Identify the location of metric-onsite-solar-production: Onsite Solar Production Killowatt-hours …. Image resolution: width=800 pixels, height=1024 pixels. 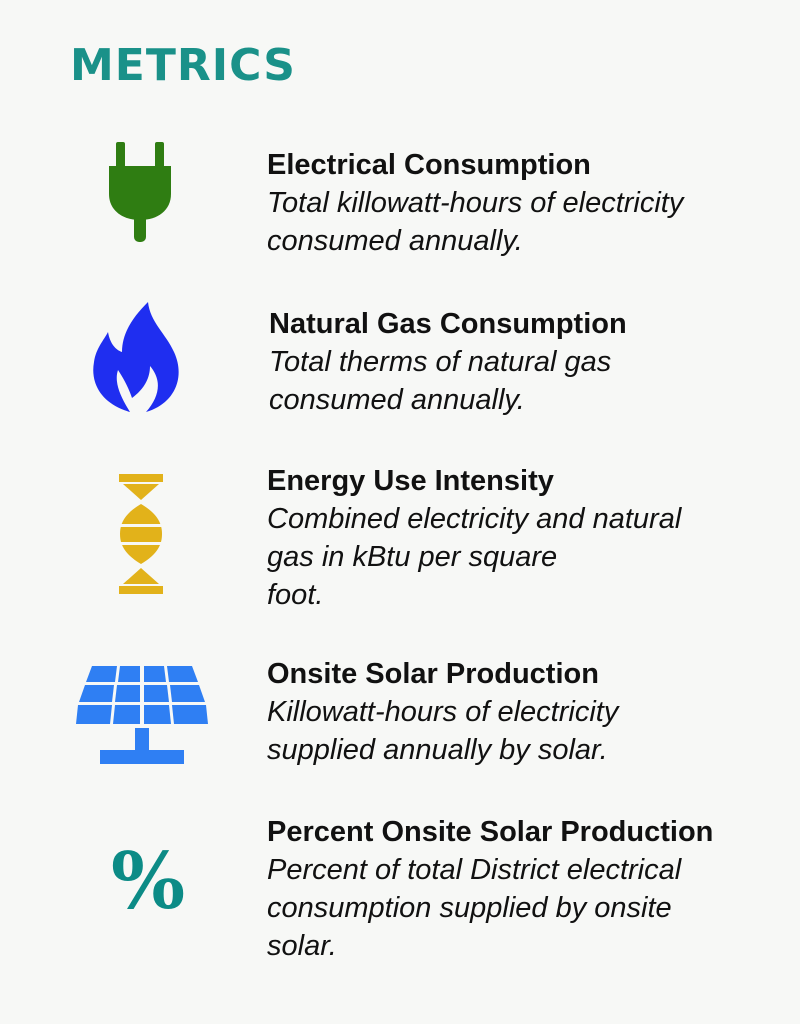
(517, 712).